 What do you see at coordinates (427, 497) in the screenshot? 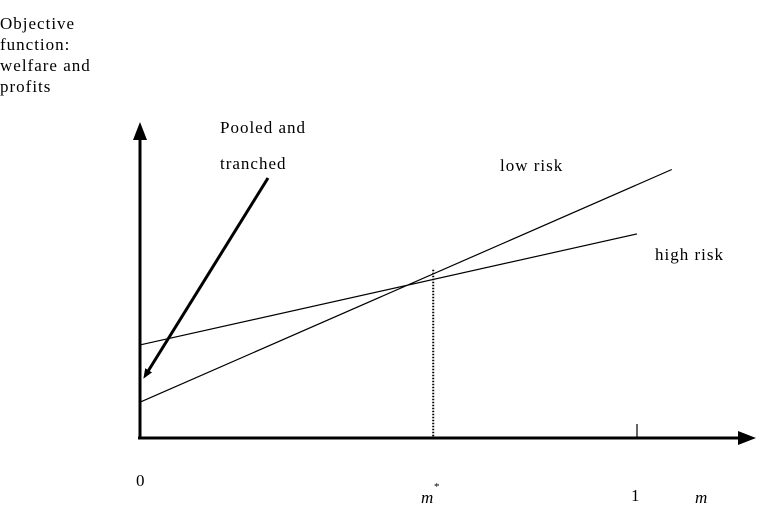
I see `x-tick-label-mstar: m` at bounding box center [427, 497].